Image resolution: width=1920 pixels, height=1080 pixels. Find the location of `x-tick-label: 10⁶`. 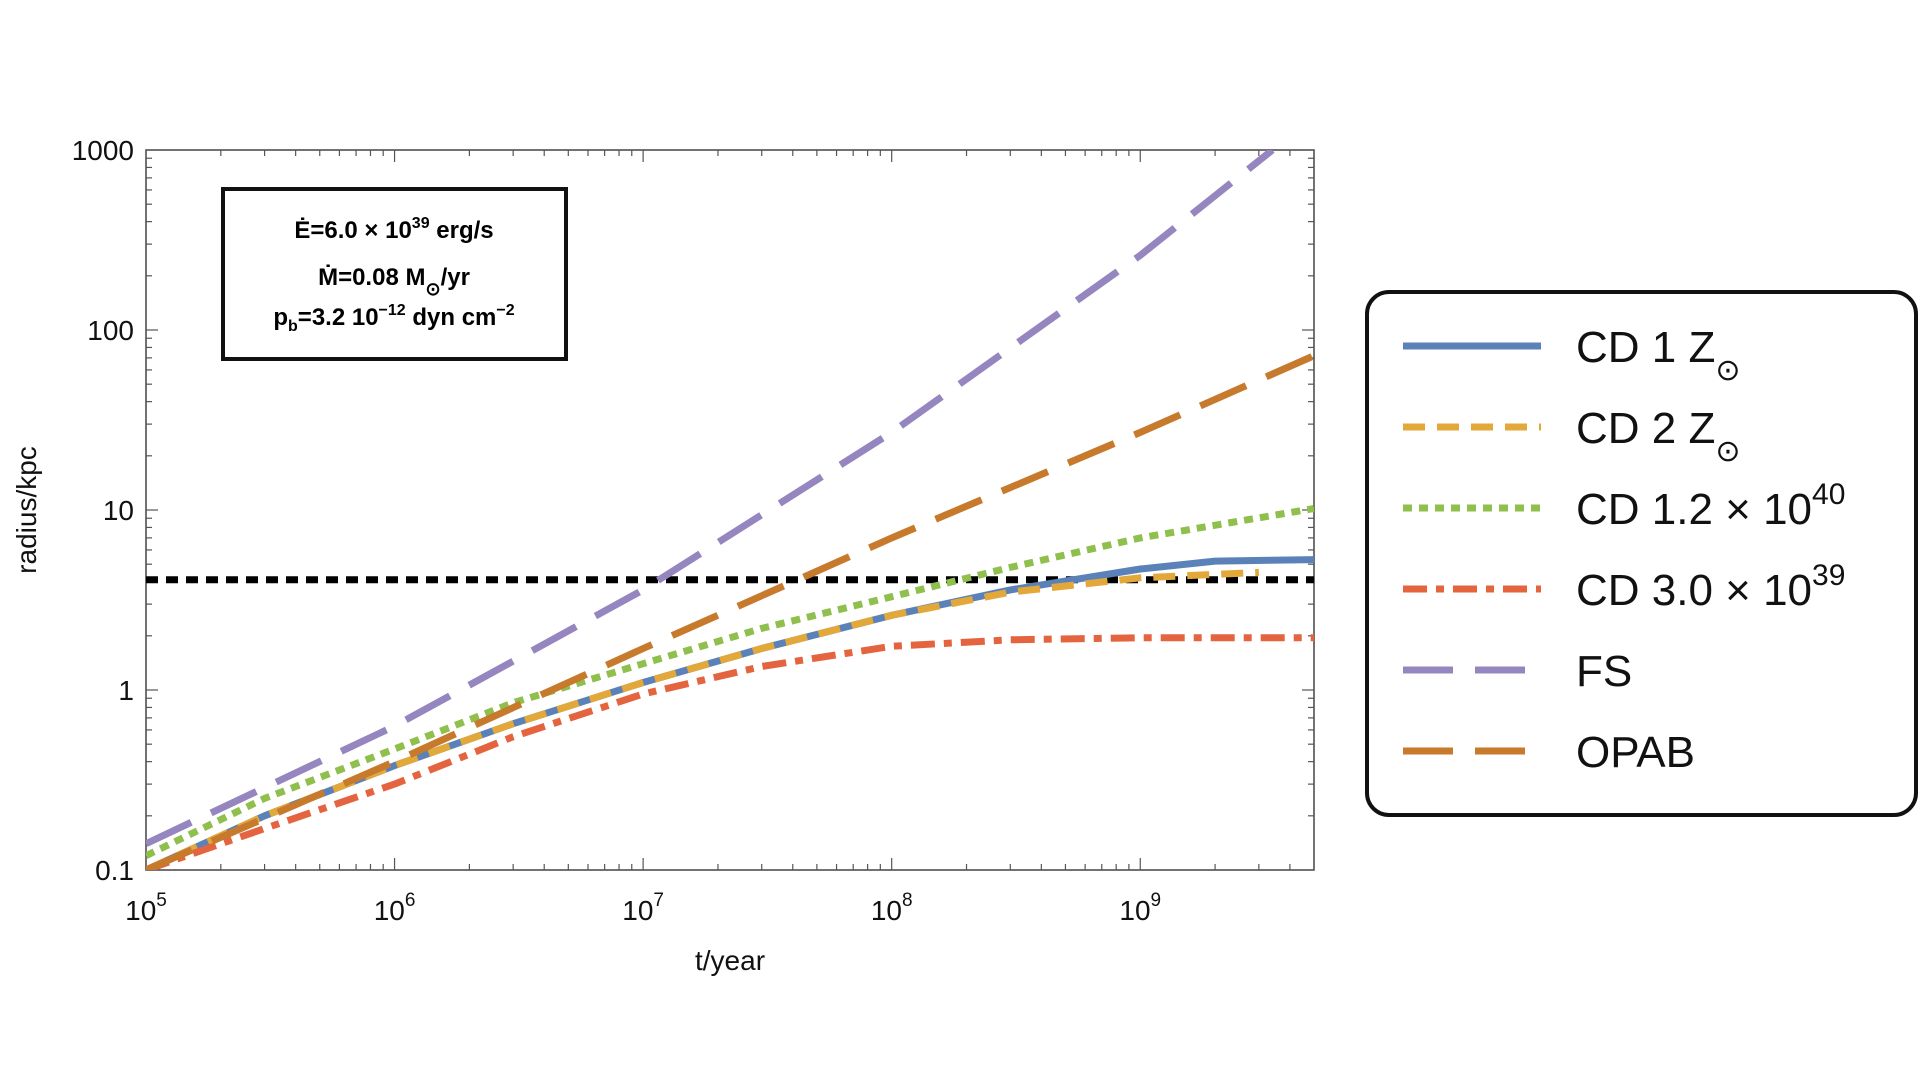

x-tick-label: 10⁶ is located at coordinates (395, 908).